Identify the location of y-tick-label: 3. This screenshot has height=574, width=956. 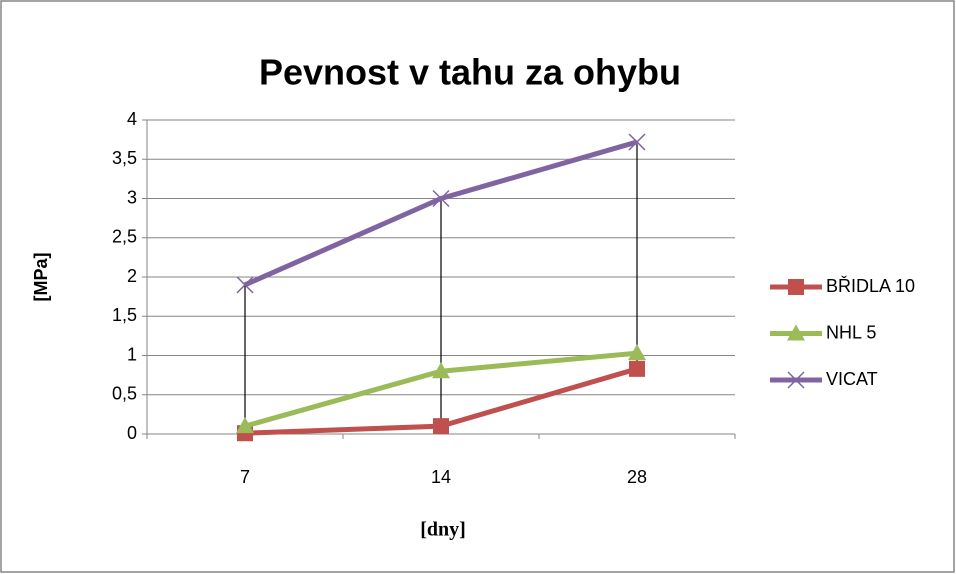
(132, 197).